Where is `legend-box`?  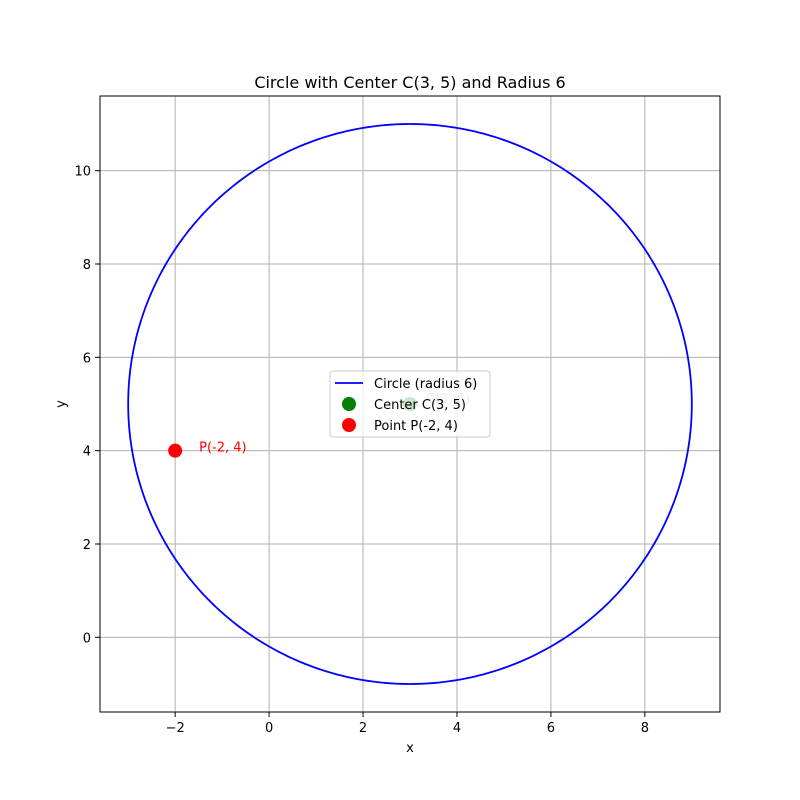
legend-box is located at coordinates (410, 404).